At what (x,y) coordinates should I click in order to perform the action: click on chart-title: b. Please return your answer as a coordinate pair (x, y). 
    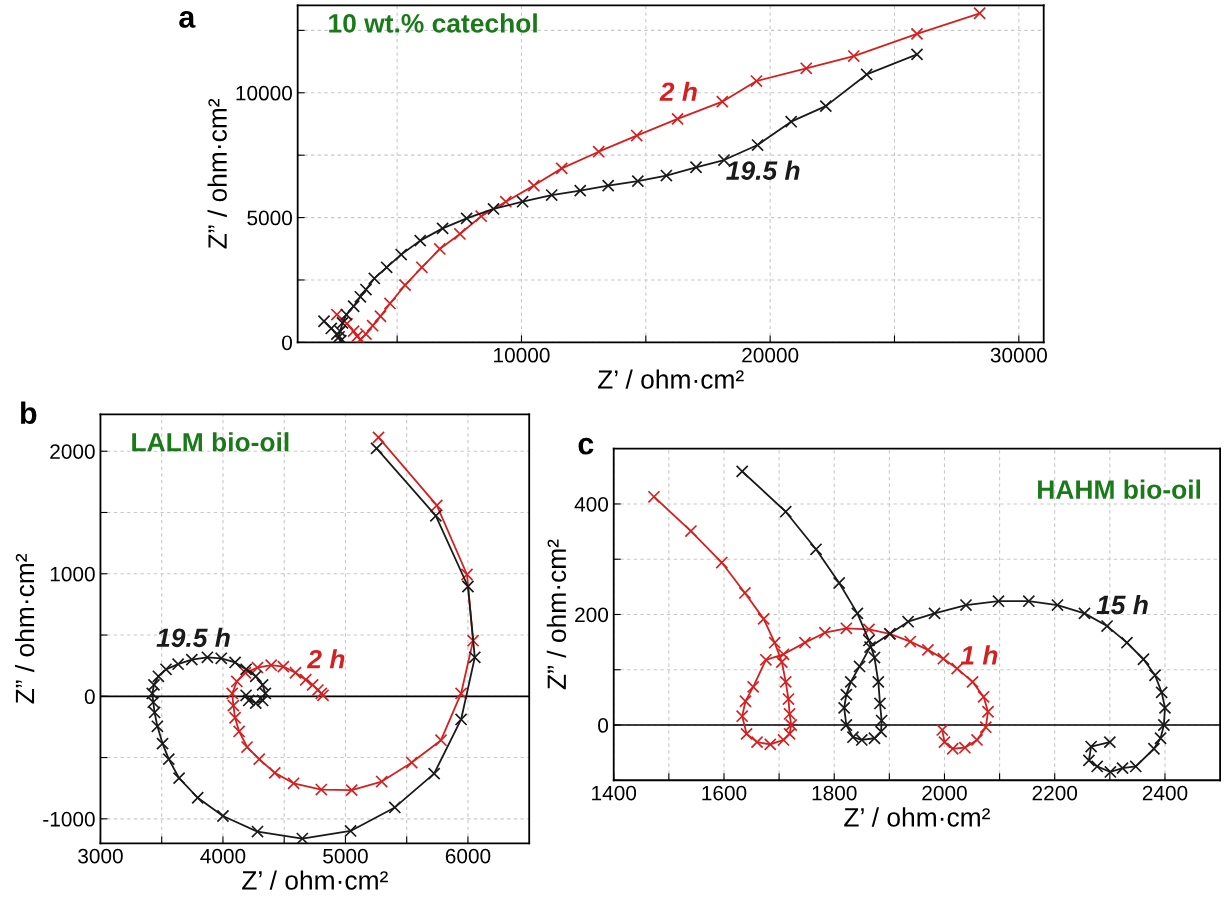
    Looking at the image, I should click on (29, 413).